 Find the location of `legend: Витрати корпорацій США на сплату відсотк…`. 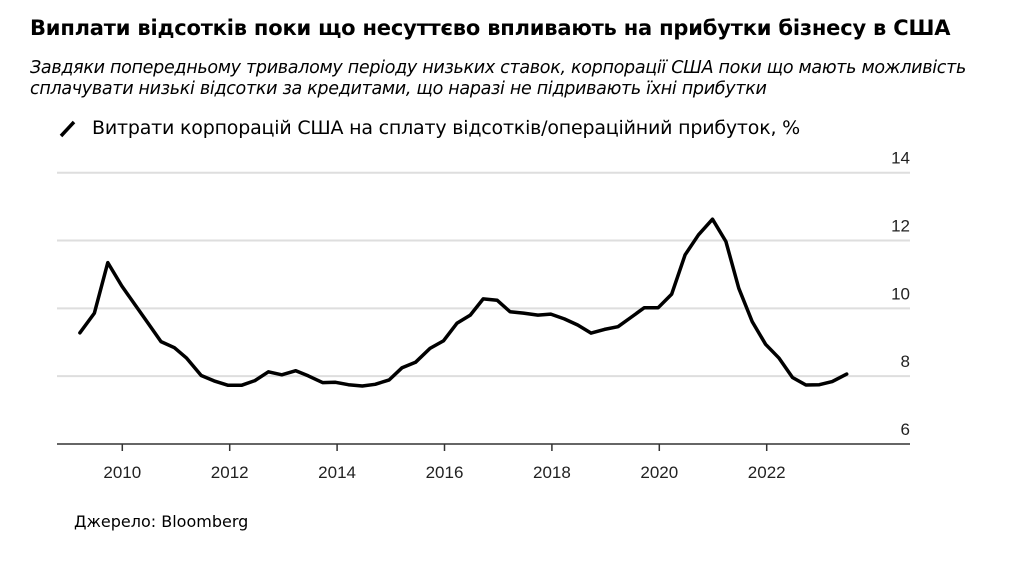

legend: Витрати корпорацій США на сплату відсотк… is located at coordinates (429, 128).